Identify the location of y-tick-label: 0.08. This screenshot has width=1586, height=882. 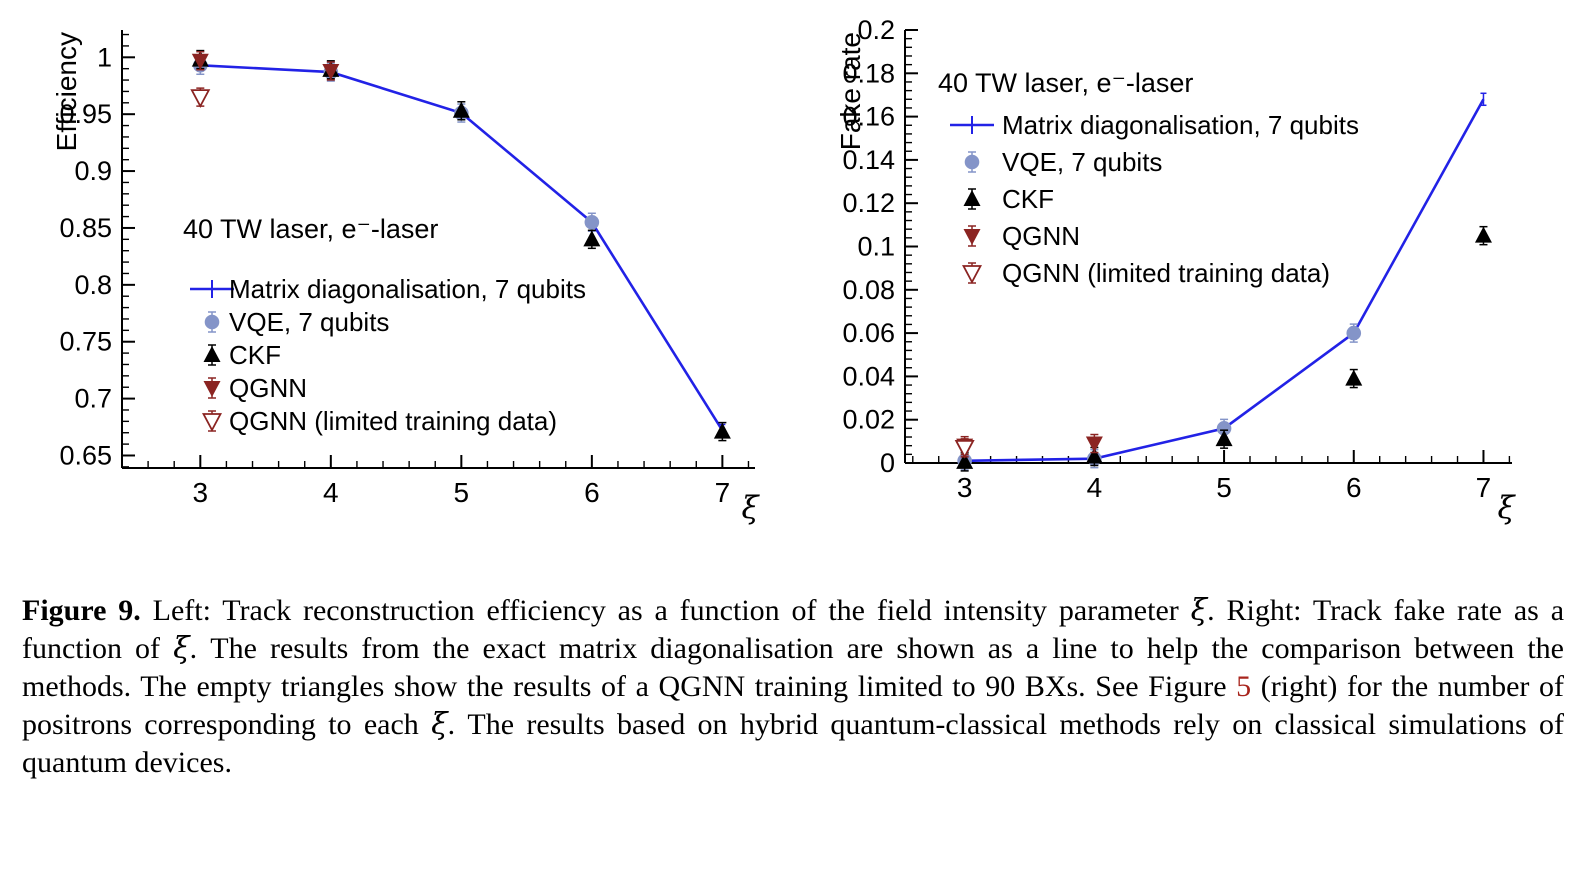
(868, 290).